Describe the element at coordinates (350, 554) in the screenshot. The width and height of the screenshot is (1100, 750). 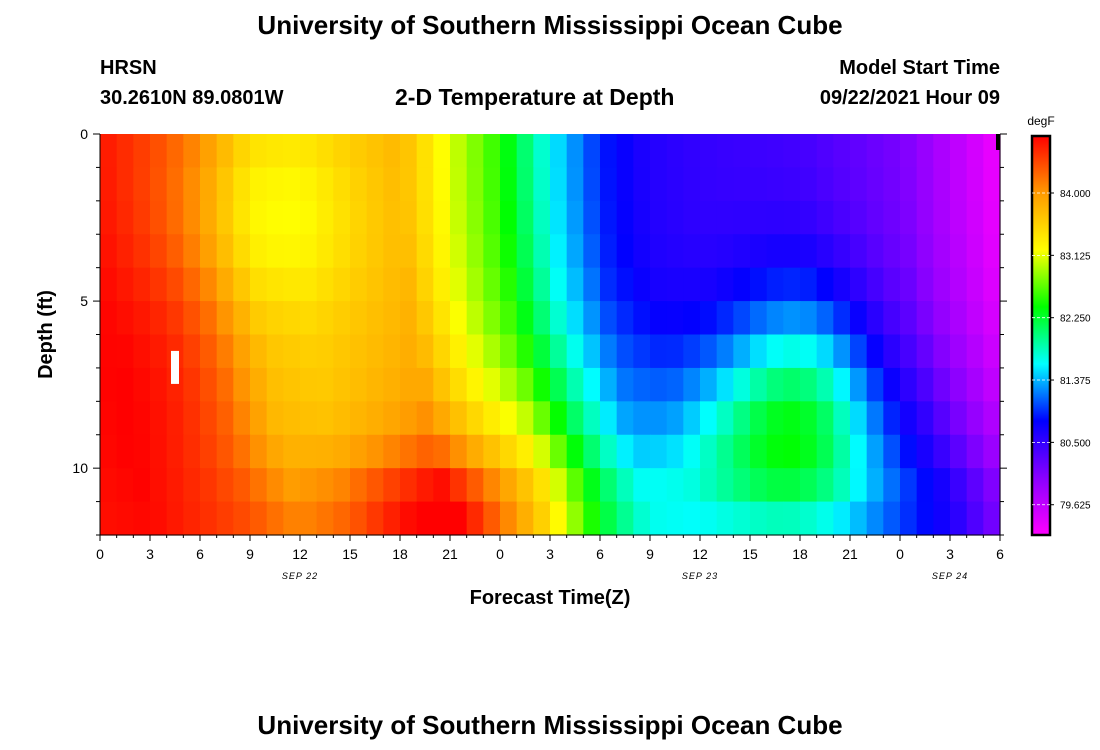
I see `x-tick-label: 15` at that location.